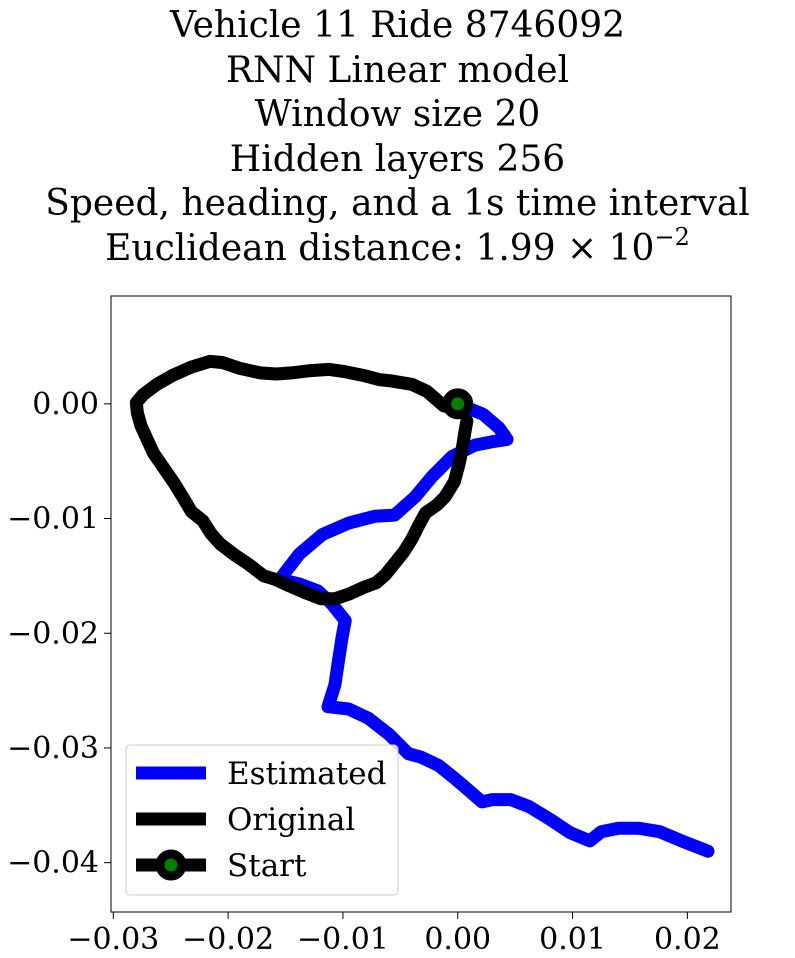  I want to click on title-line-1: Vehicle 11 Ride 8746092, so click(397, 25).